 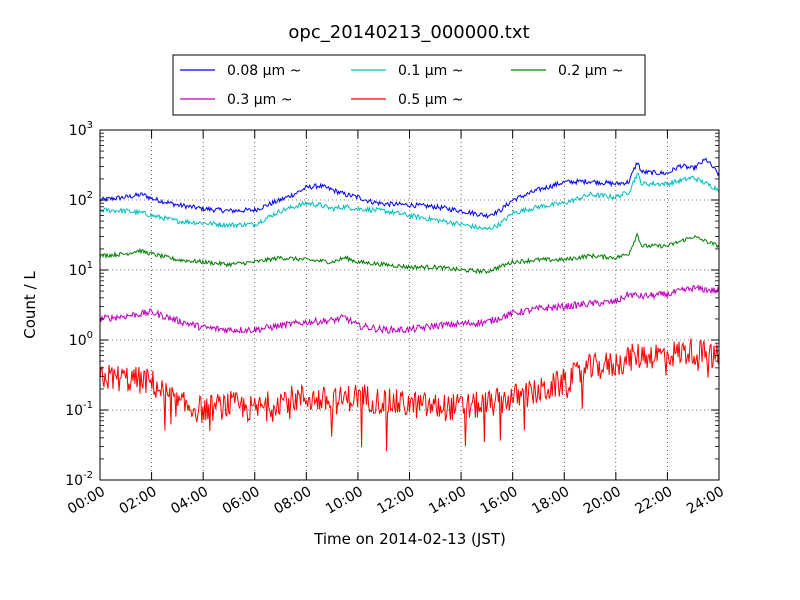 I want to click on y-tick-label: 10⁰, so click(x=81, y=339).